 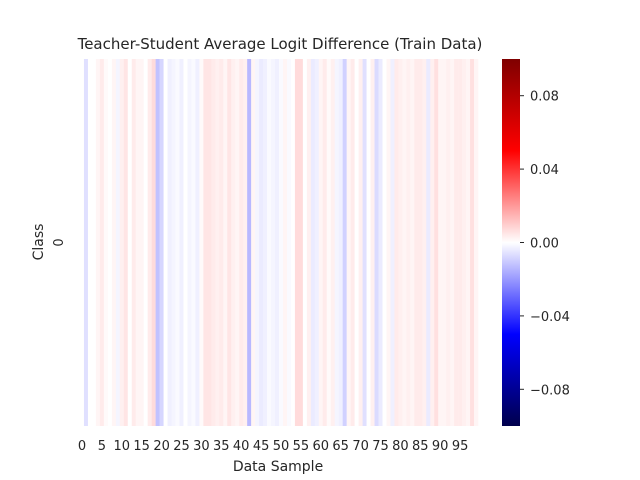 I want to click on x-tick-label: 0, so click(x=82, y=446).